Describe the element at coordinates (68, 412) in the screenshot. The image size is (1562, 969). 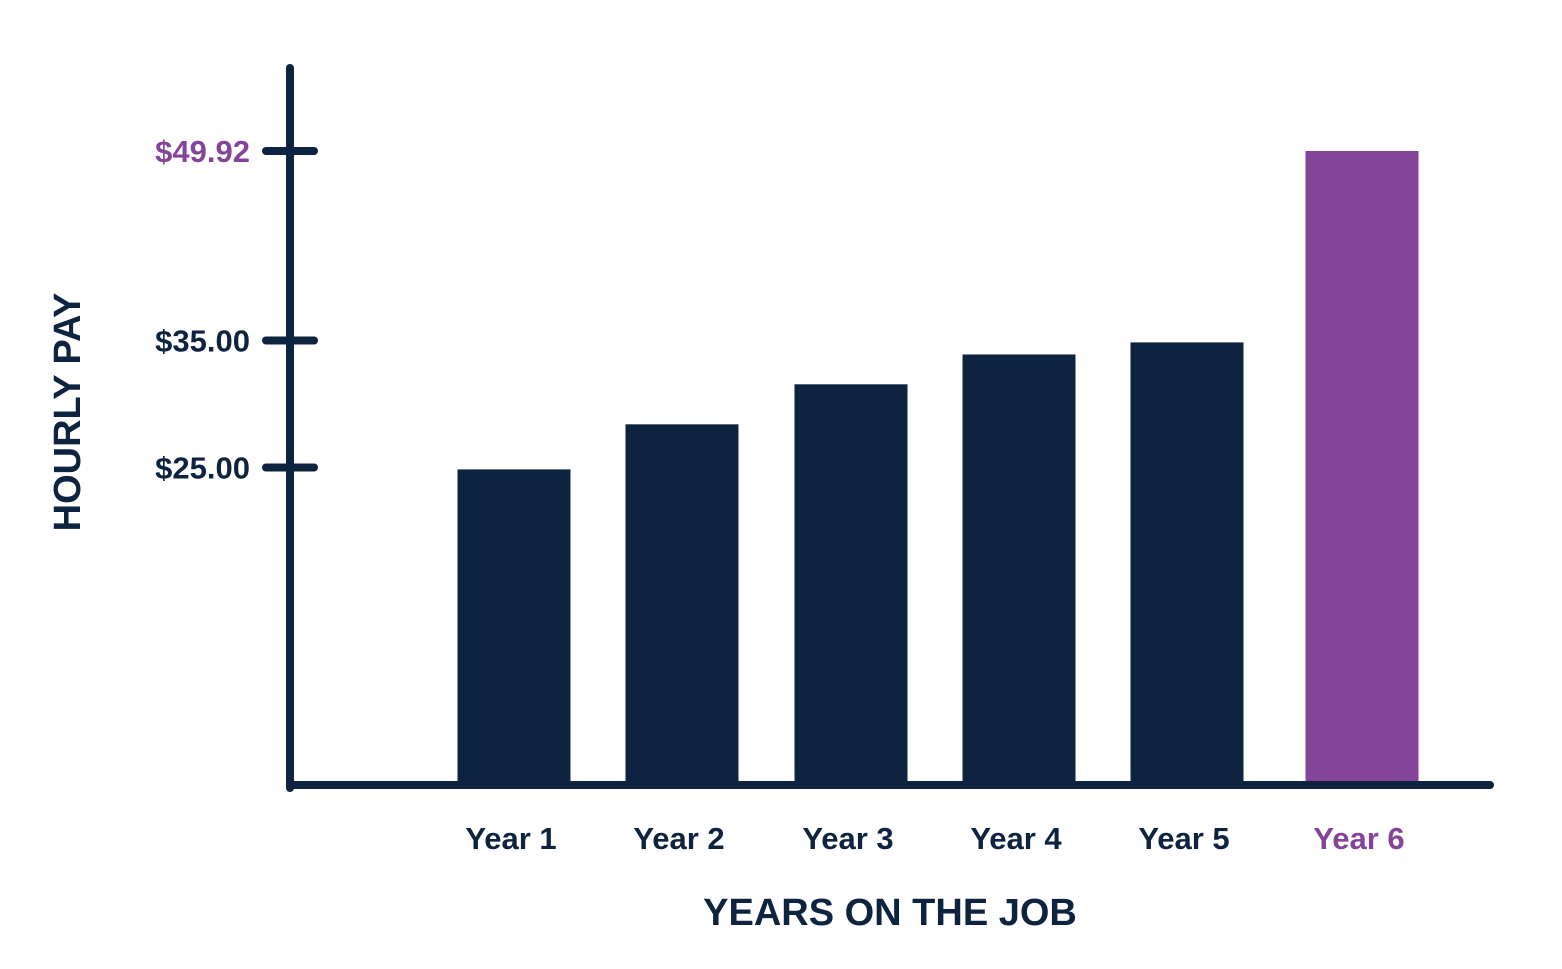
I see `y-axis-title: HOURLY PAY` at that location.